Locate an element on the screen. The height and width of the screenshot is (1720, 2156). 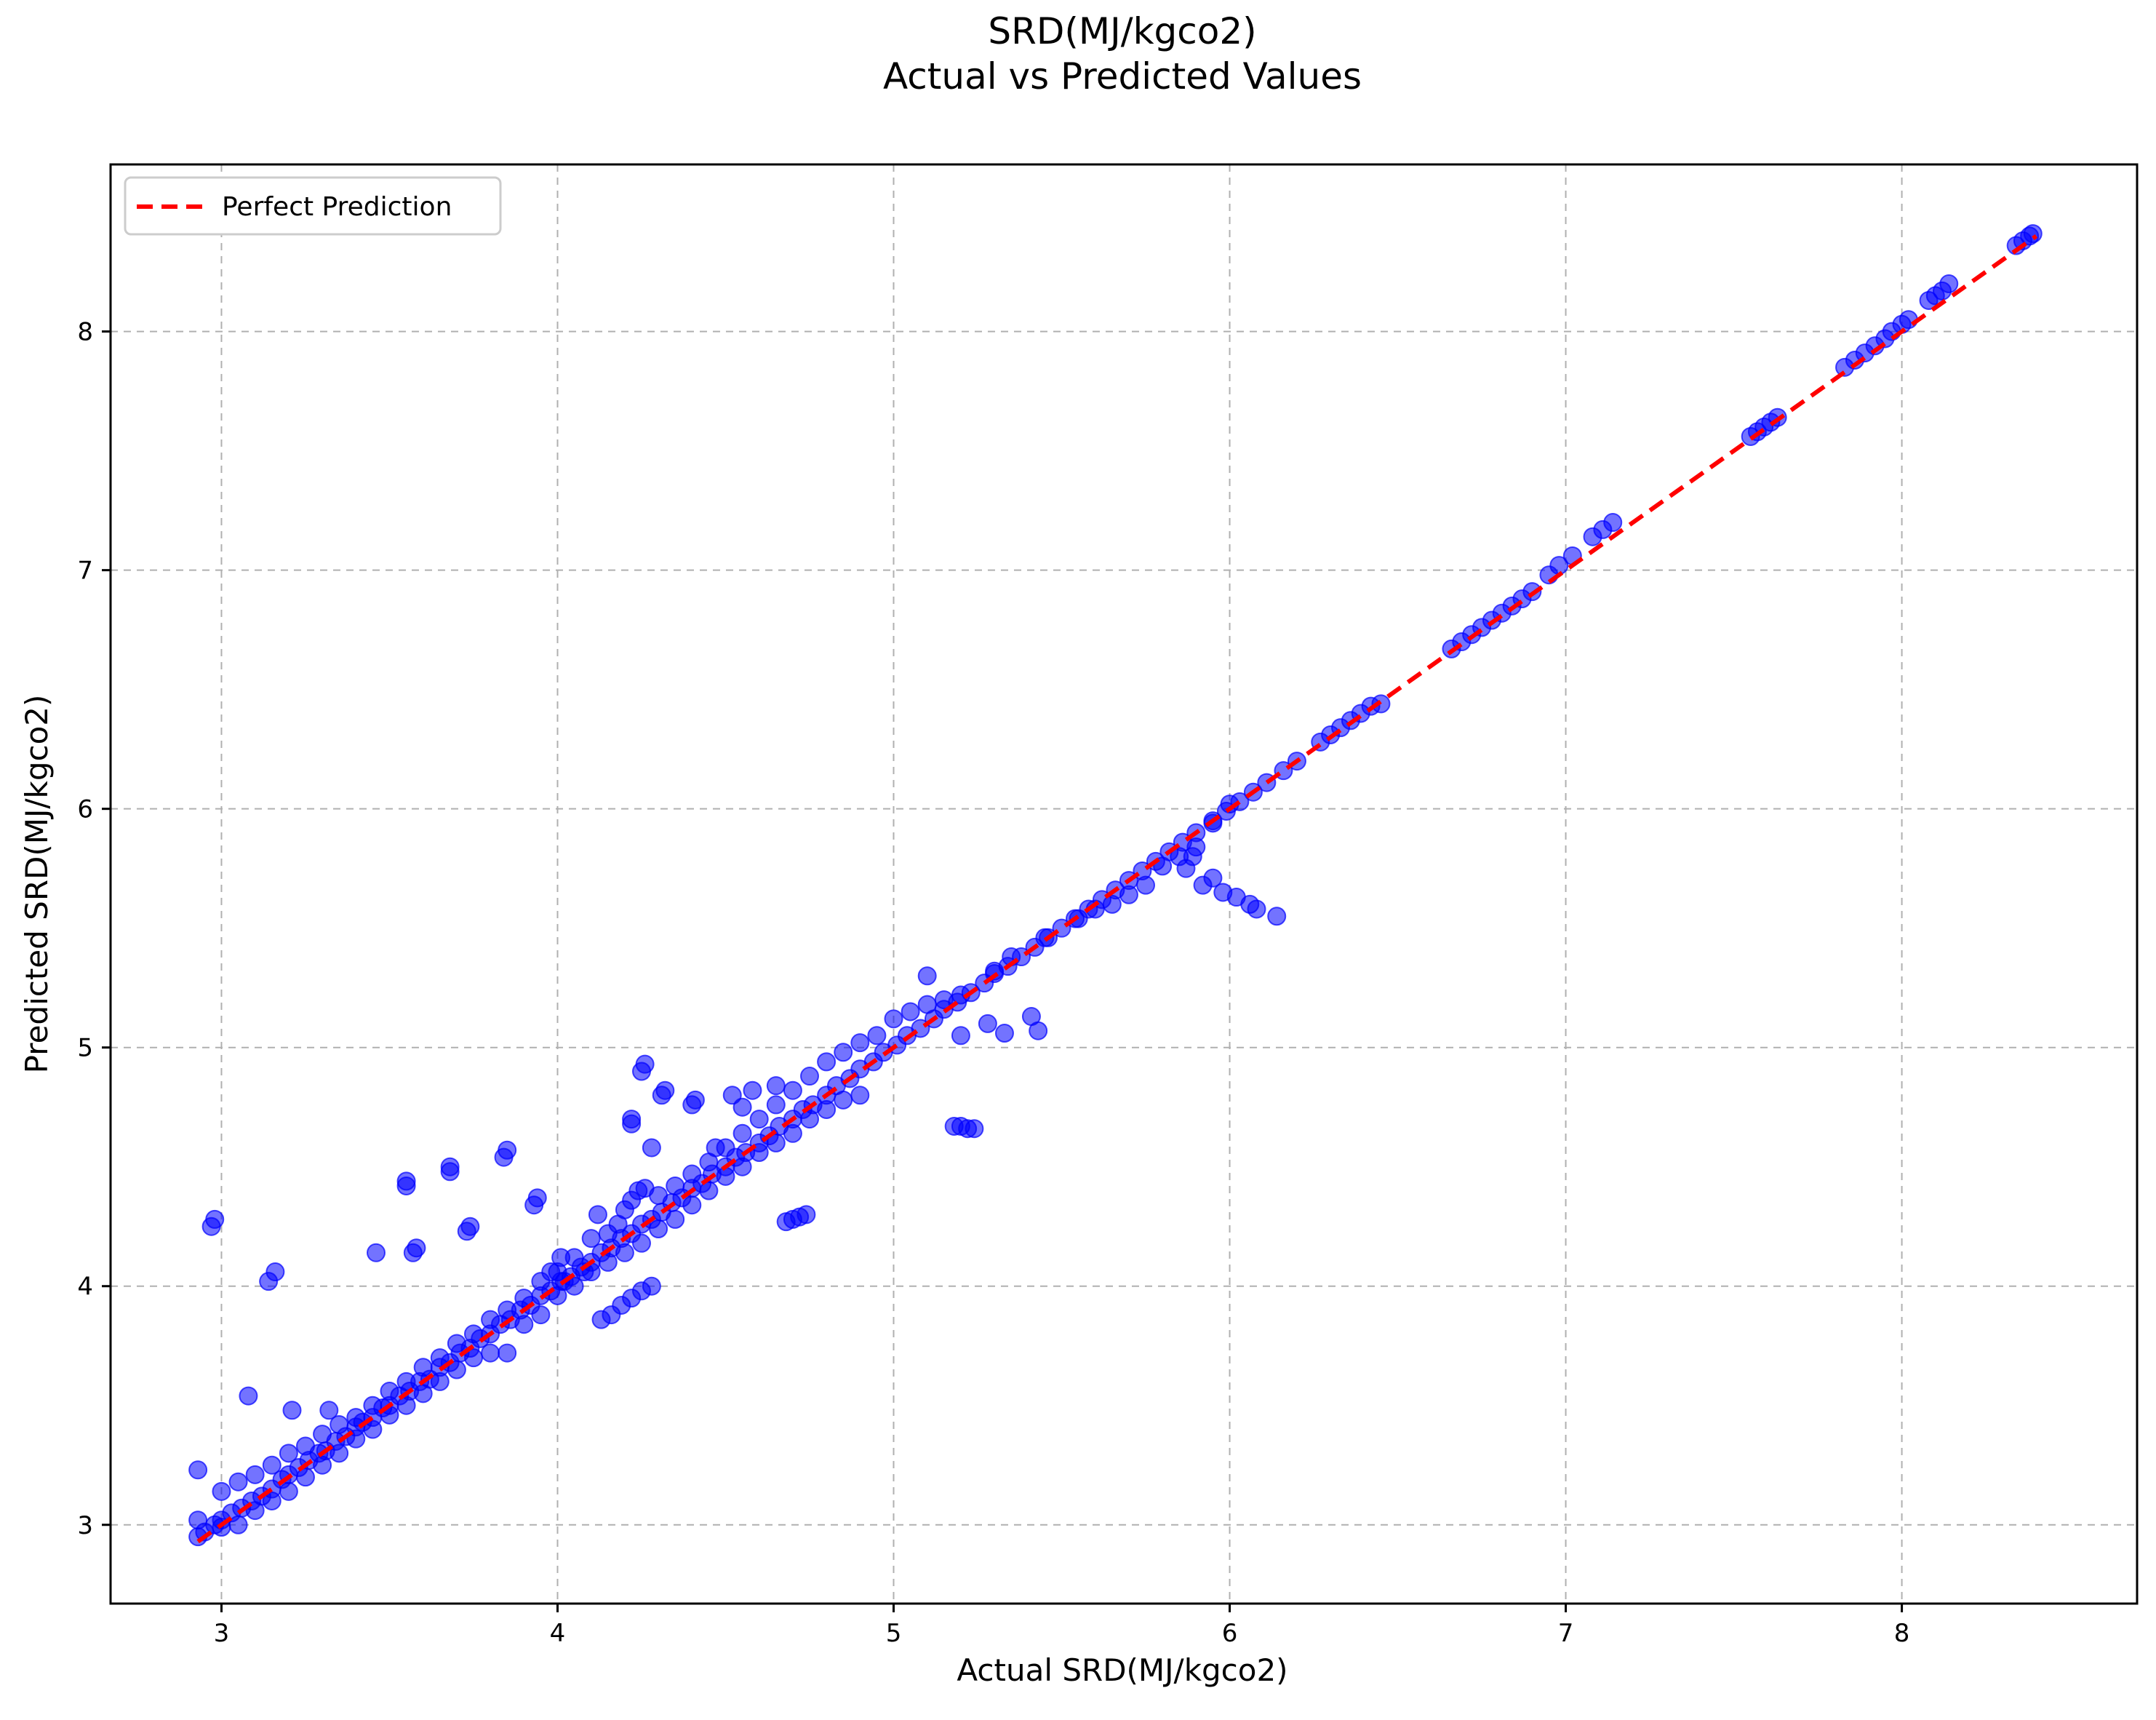
legend-box is located at coordinates (313, 206).